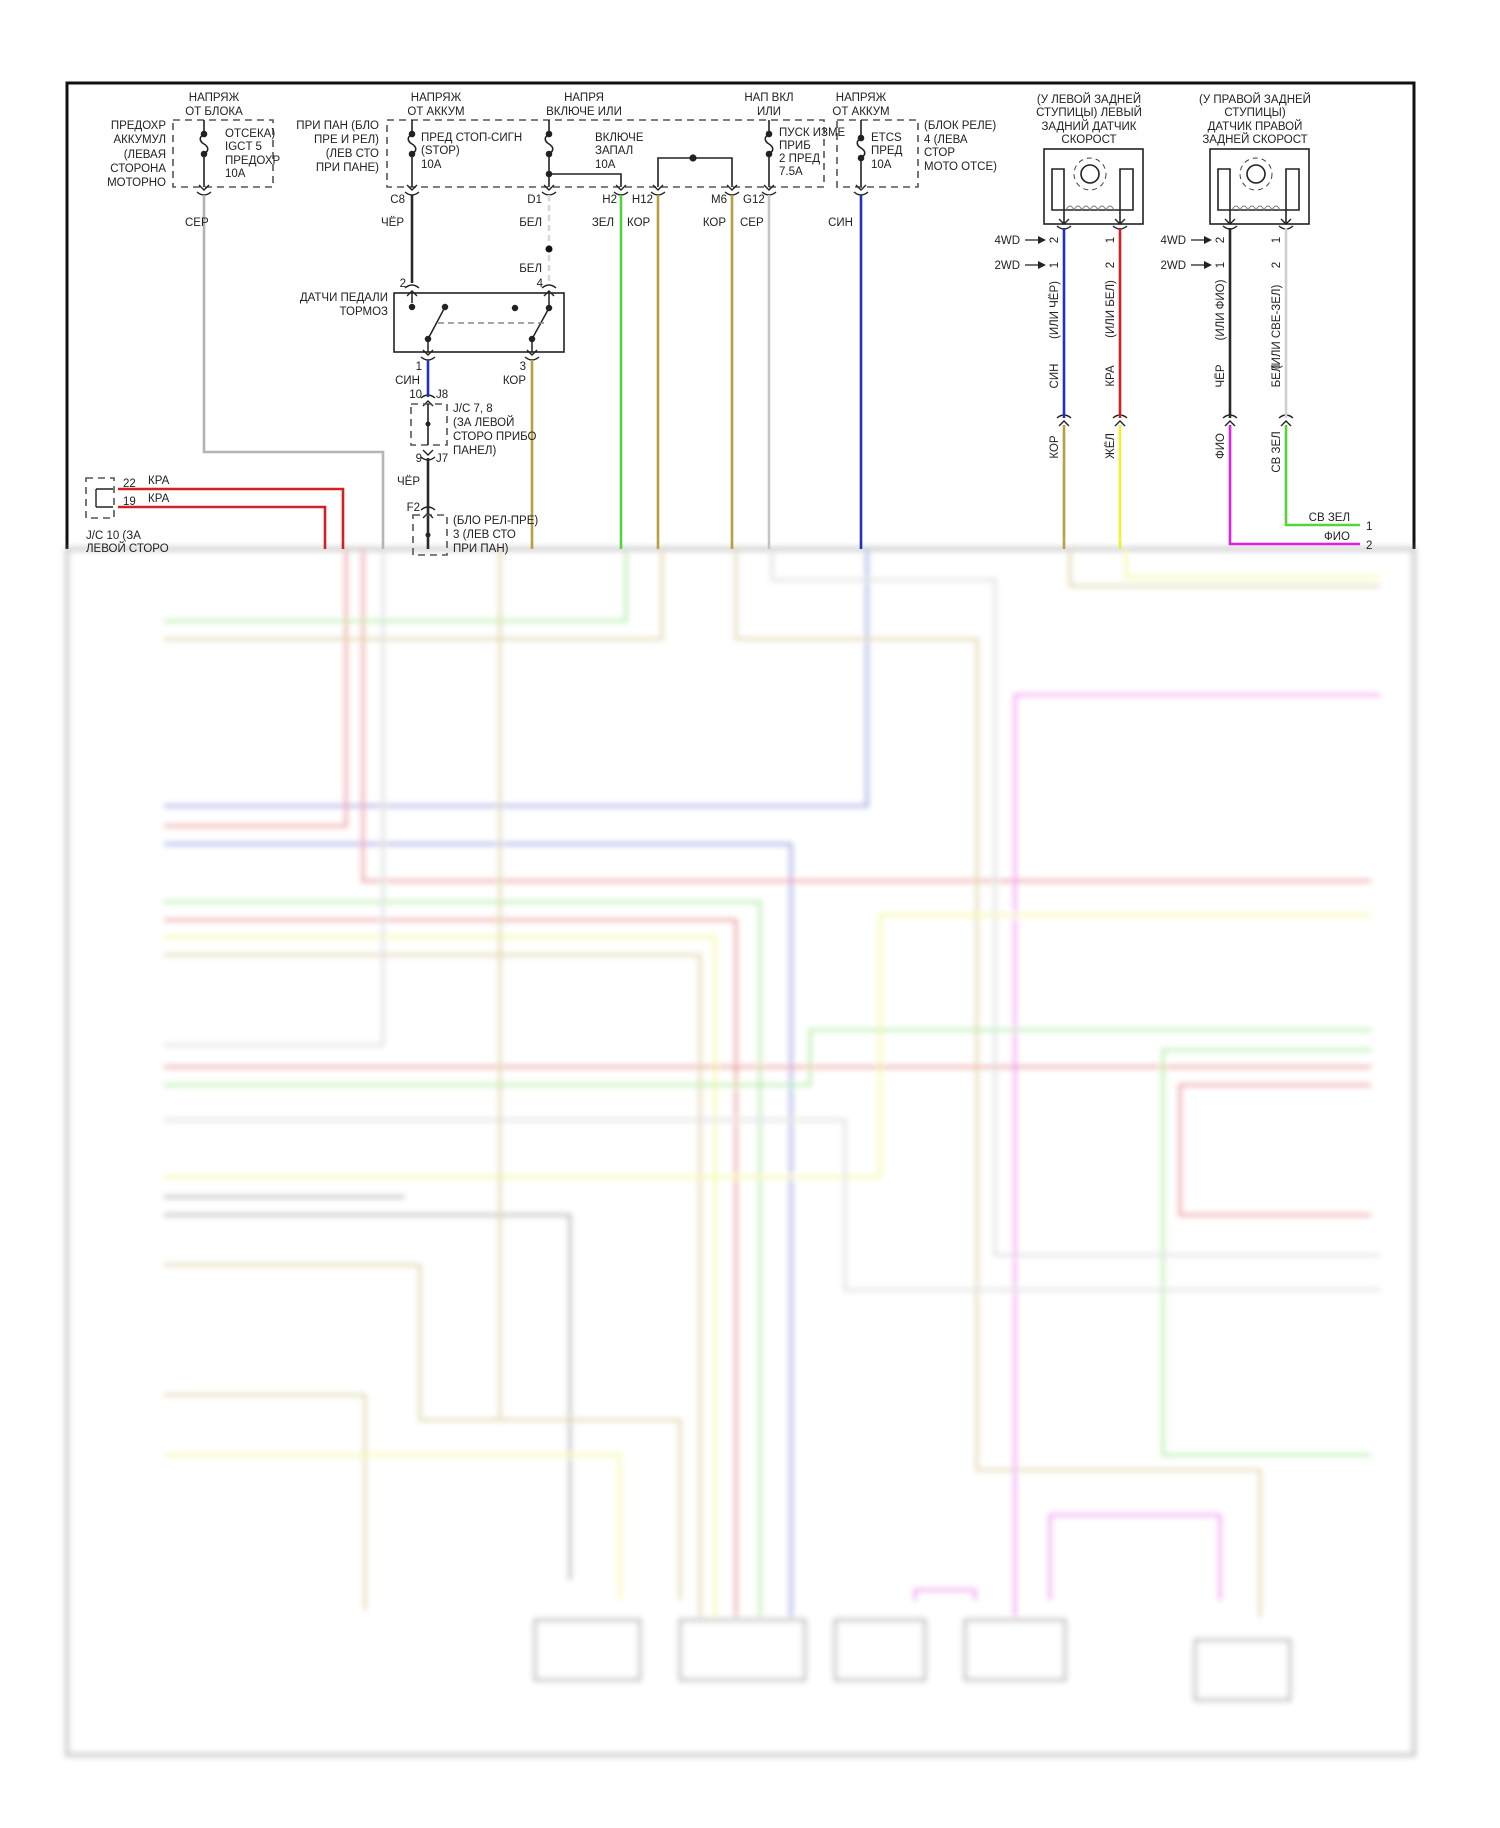 The width and height of the screenshot is (1500, 1828). What do you see at coordinates (243, 147) in the screenshot?
I see `svg-text: IGCT 5` at bounding box center [243, 147].